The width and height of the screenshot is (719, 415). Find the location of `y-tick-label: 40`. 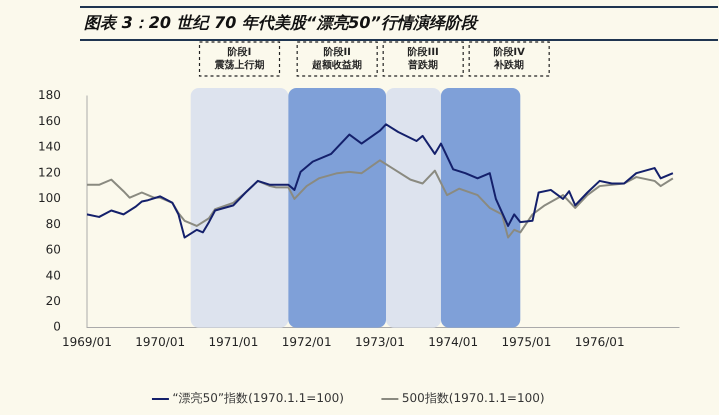

y-tick-label: 40 is located at coordinates (53, 275).